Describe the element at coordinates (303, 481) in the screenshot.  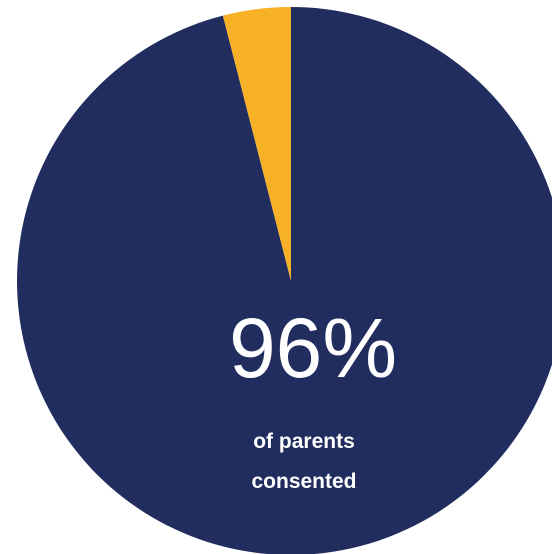
I see `caption-line-2: consented` at that location.